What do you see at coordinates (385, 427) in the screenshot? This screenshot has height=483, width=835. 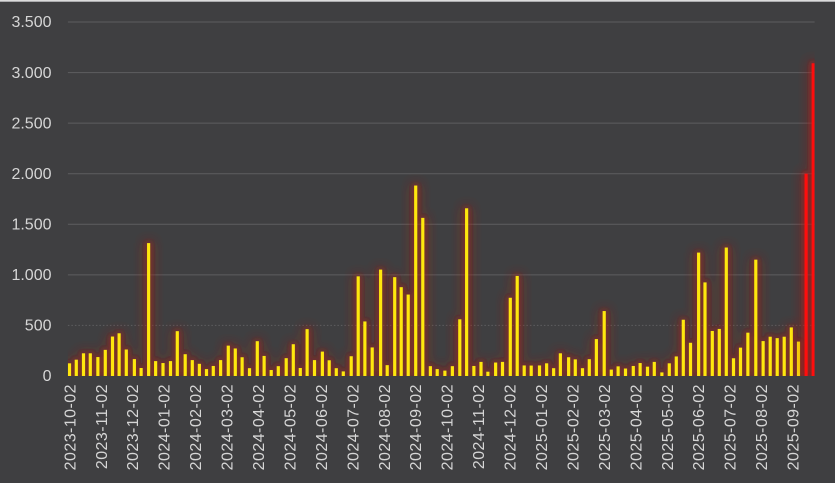 I see `svg-text: 2024-08-02` at bounding box center [385, 427].